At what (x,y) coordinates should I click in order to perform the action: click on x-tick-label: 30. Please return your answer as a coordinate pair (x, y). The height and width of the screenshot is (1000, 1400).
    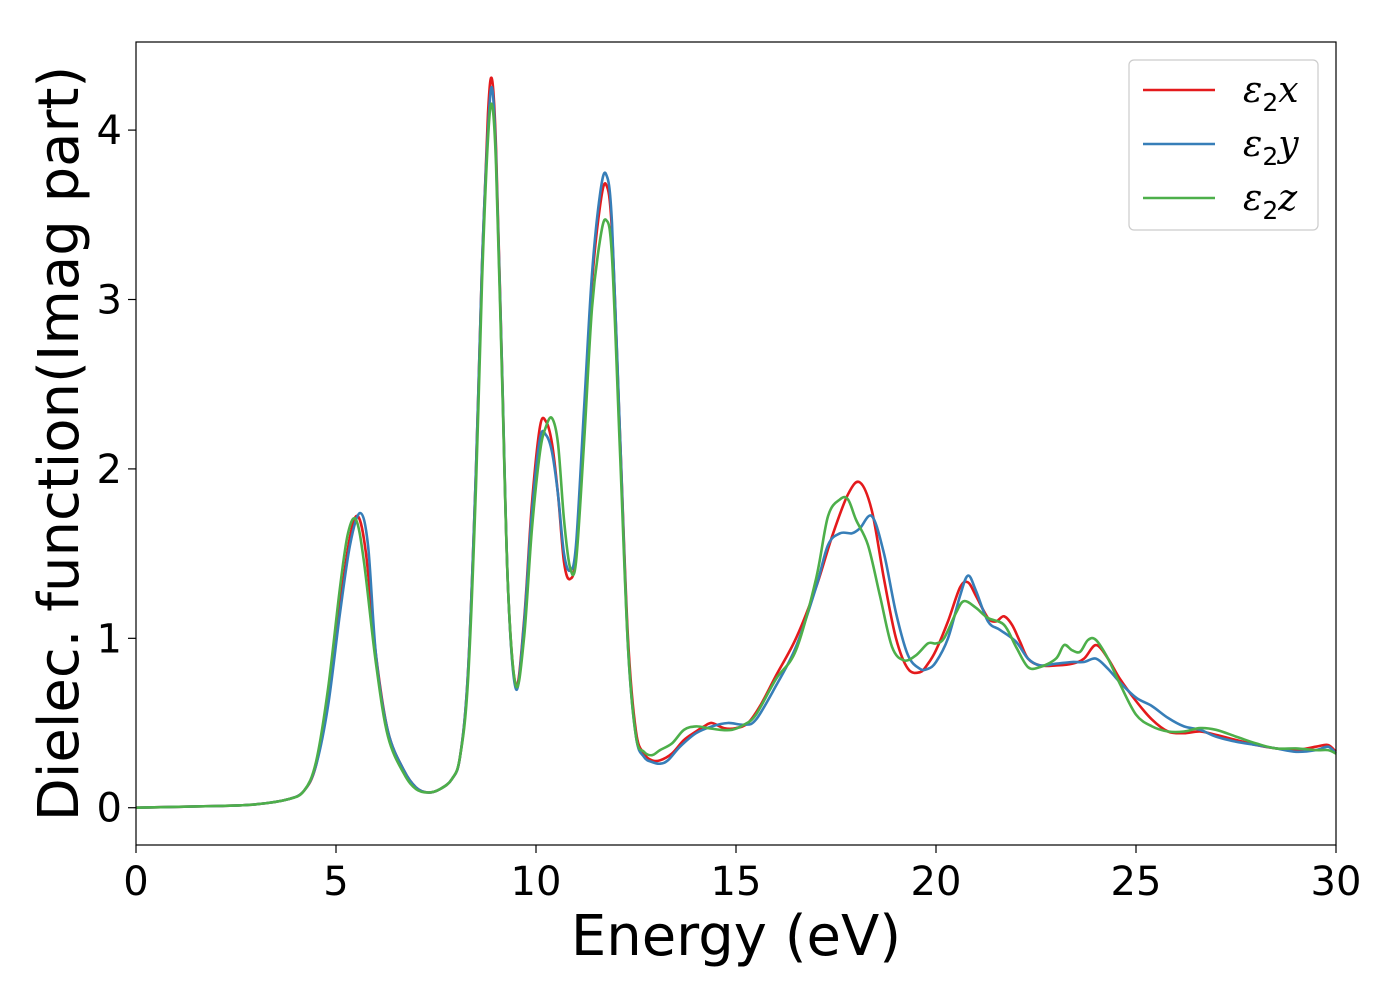
    Looking at the image, I should click on (1336, 882).